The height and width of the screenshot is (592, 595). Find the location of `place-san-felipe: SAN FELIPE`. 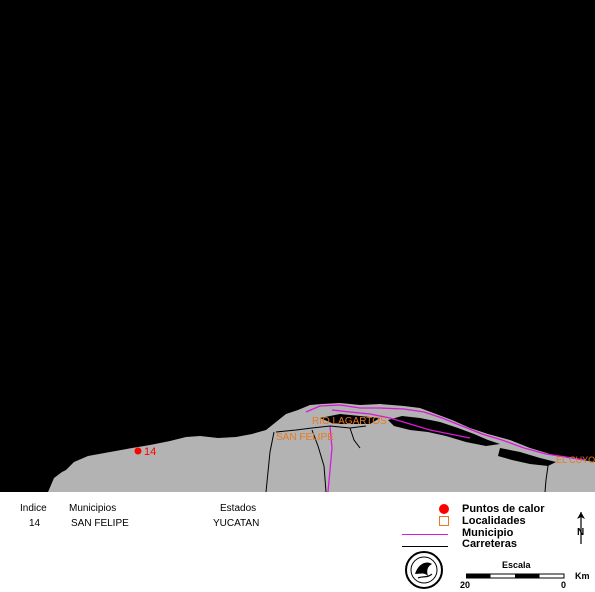

place-san-felipe: SAN FELIPE is located at coordinates (305, 437).